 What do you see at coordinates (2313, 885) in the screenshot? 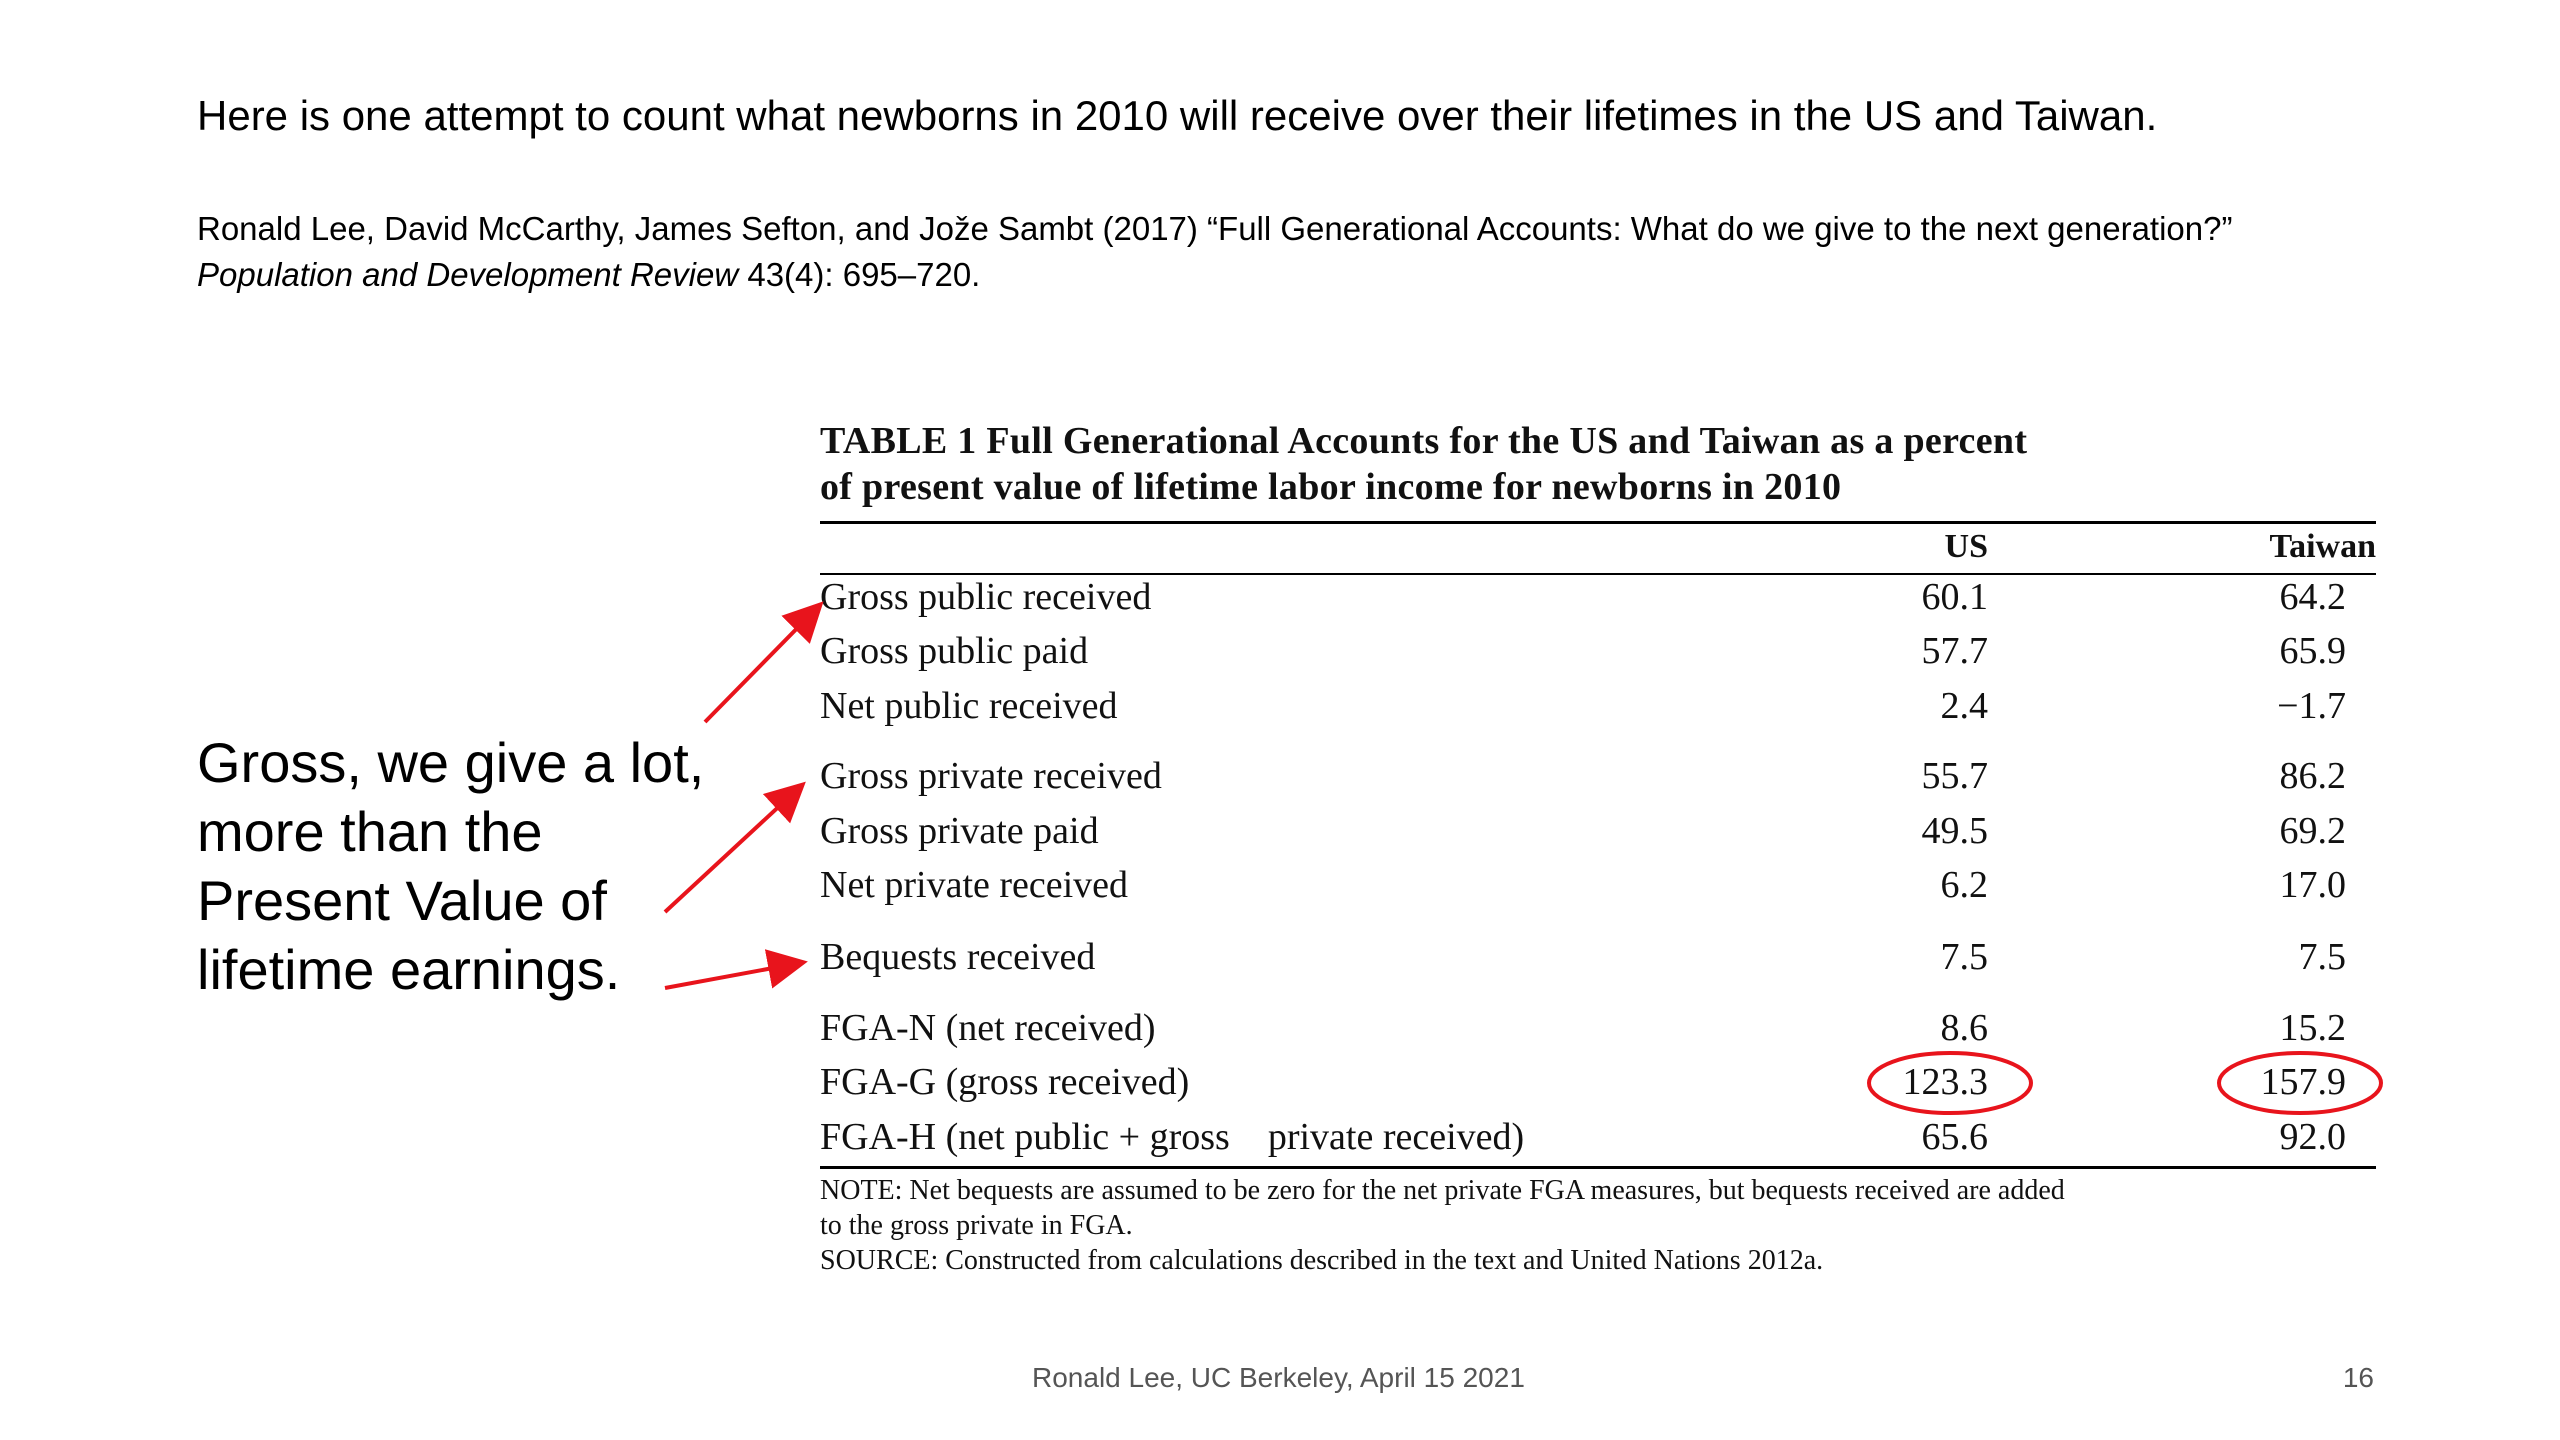
I see `row-value-taiwan: 17.0` at bounding box center [2313, 885].